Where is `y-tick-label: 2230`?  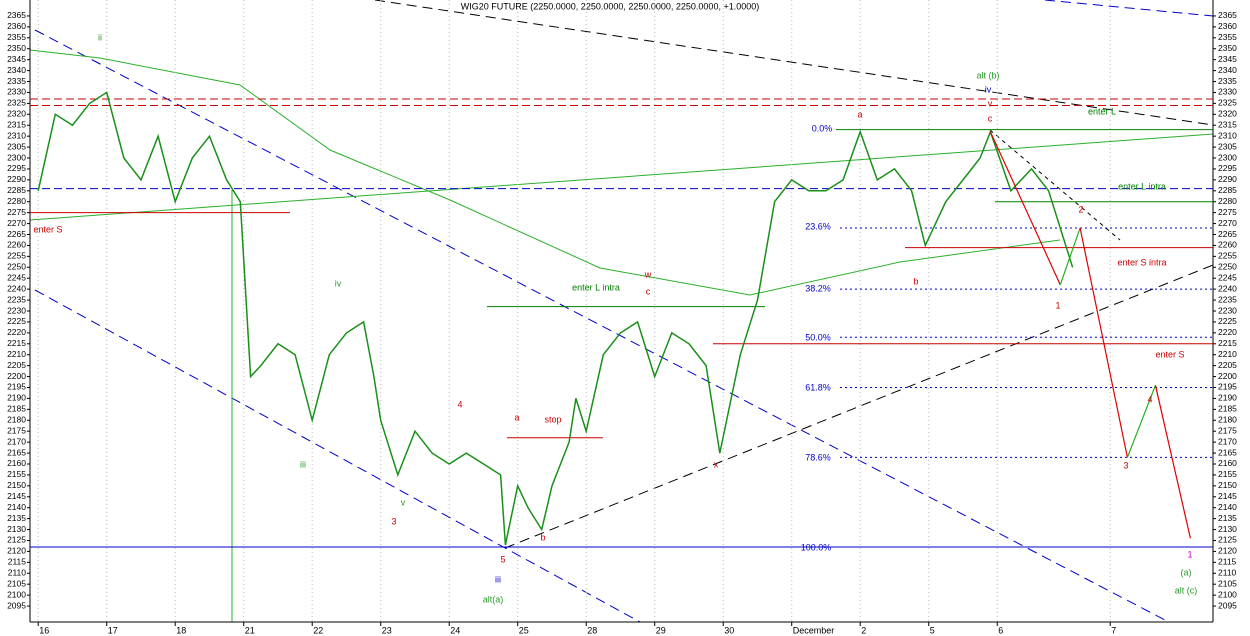 y-tick-label: 2230 is located at coordinates (1227, 310).